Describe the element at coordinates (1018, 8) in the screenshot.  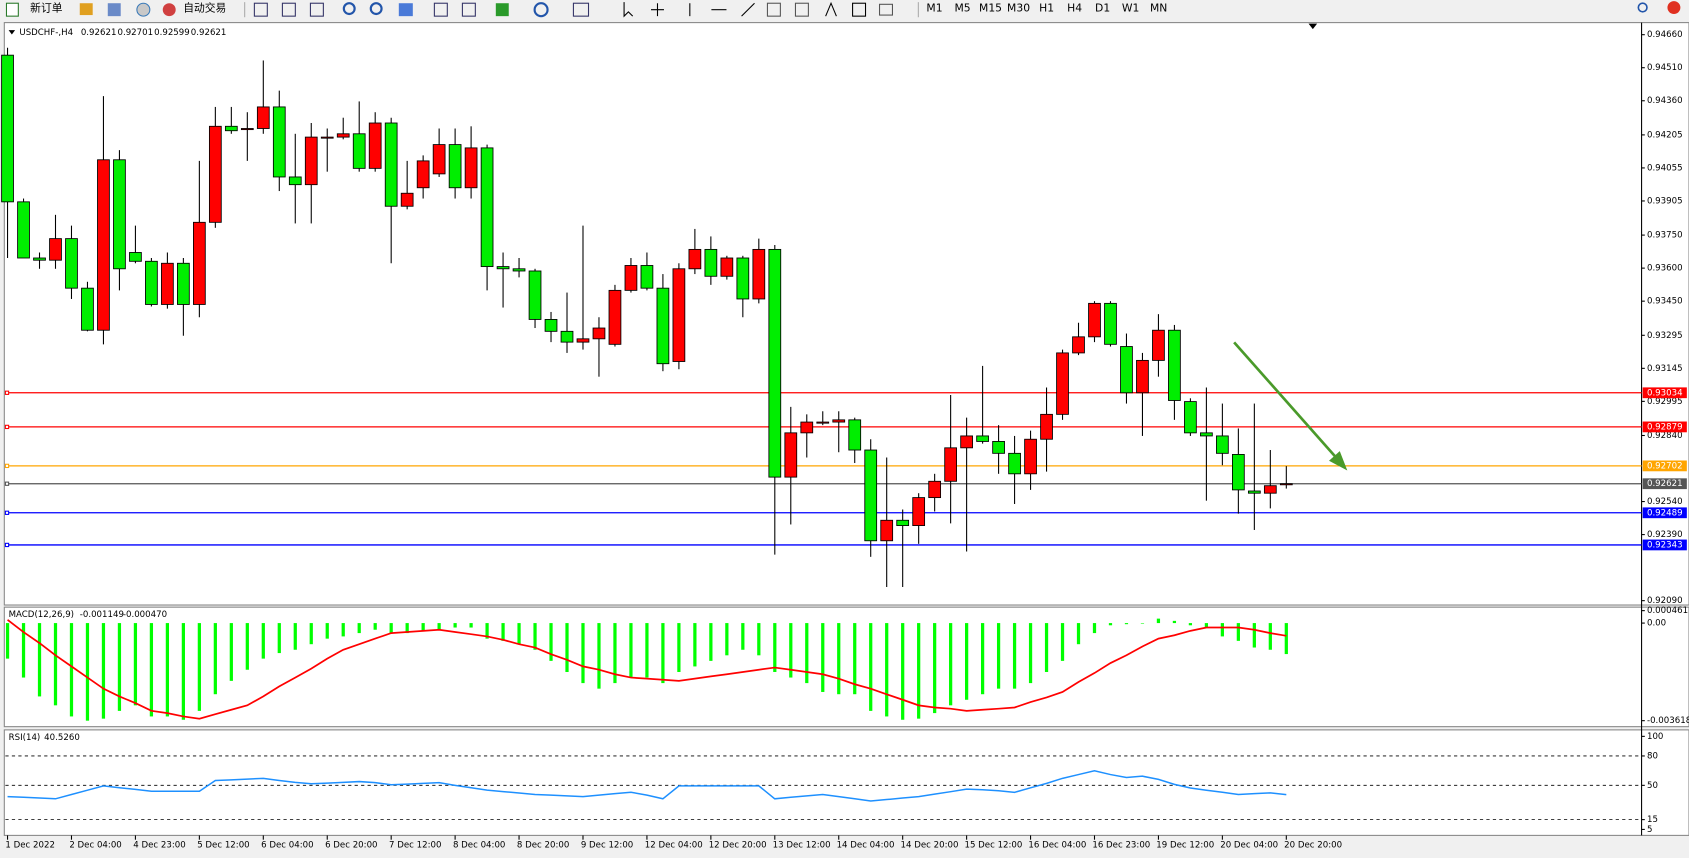
I see `timeframe-button: M30` at that location.